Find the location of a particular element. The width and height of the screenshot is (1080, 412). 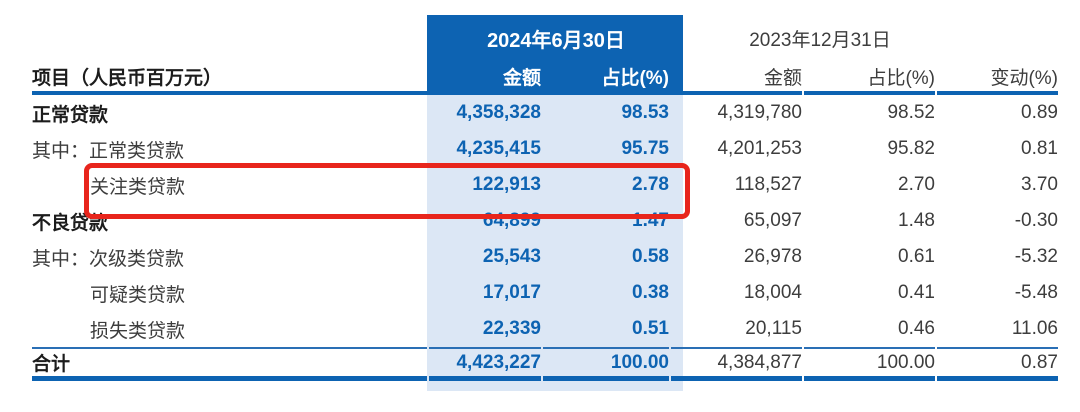

change-header: 变动(%) is located at coordinates (997, 78).